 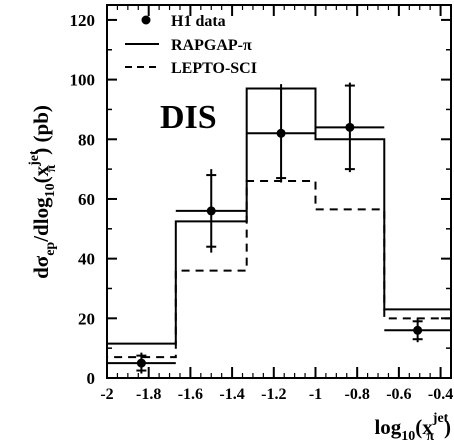 What do you see at coordinates (273, 394) in the screenshot?
I see `x-tick-label: -1.2` at bounding box center [273, 394].